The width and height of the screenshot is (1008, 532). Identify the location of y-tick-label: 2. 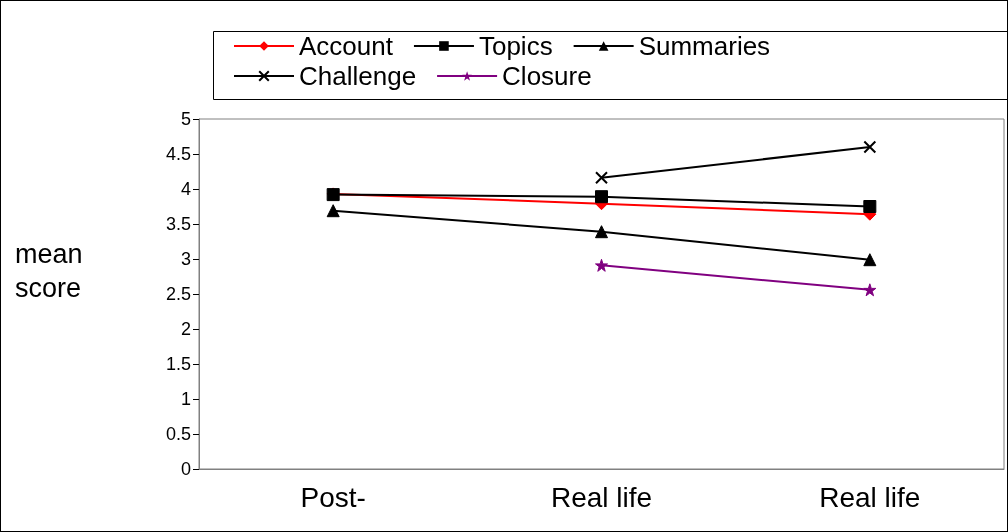
(185, 329).